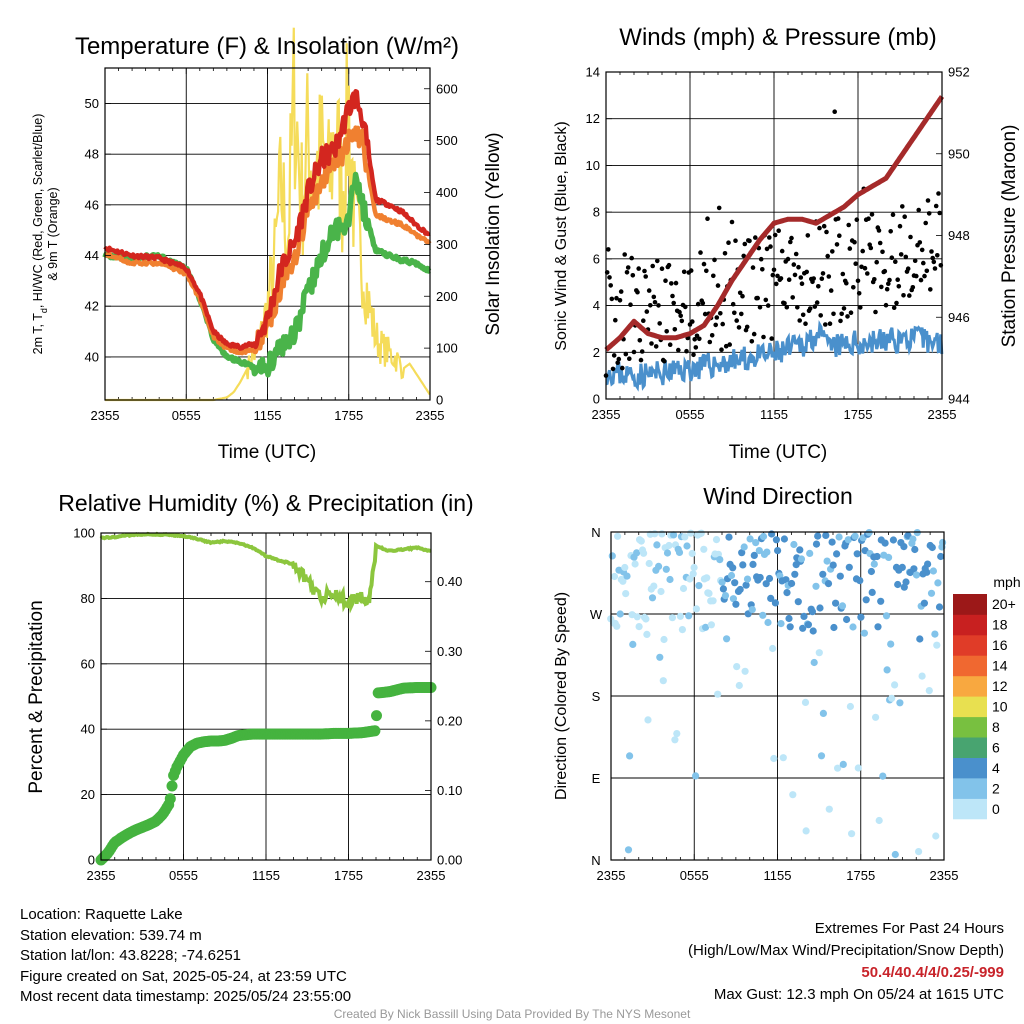 The height and width of the screenshot is (1024, 1024). What do you see at coordinates (447, 192) in the screenshot?
I see `solar-ytick-label: 400` at bounding box center [447, 192].